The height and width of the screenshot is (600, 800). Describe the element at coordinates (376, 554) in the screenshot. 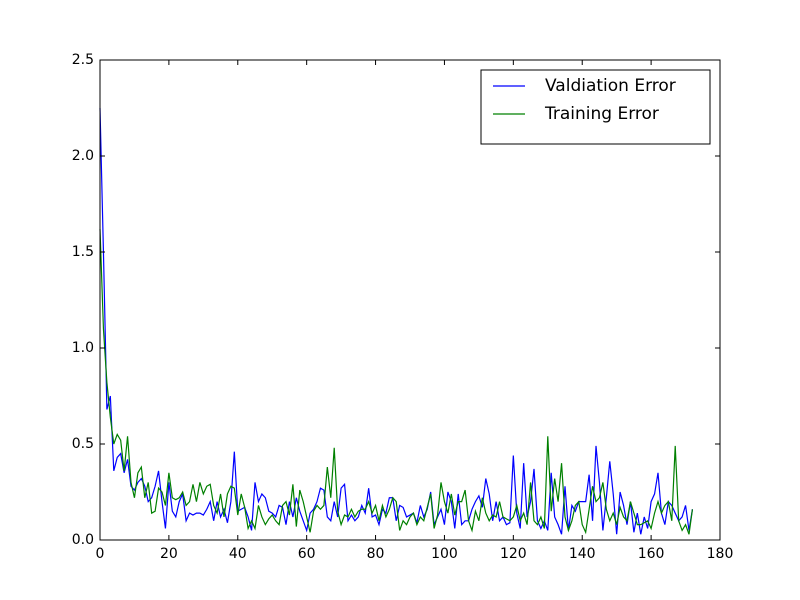

I see `x-tick-label: 80` at that location.